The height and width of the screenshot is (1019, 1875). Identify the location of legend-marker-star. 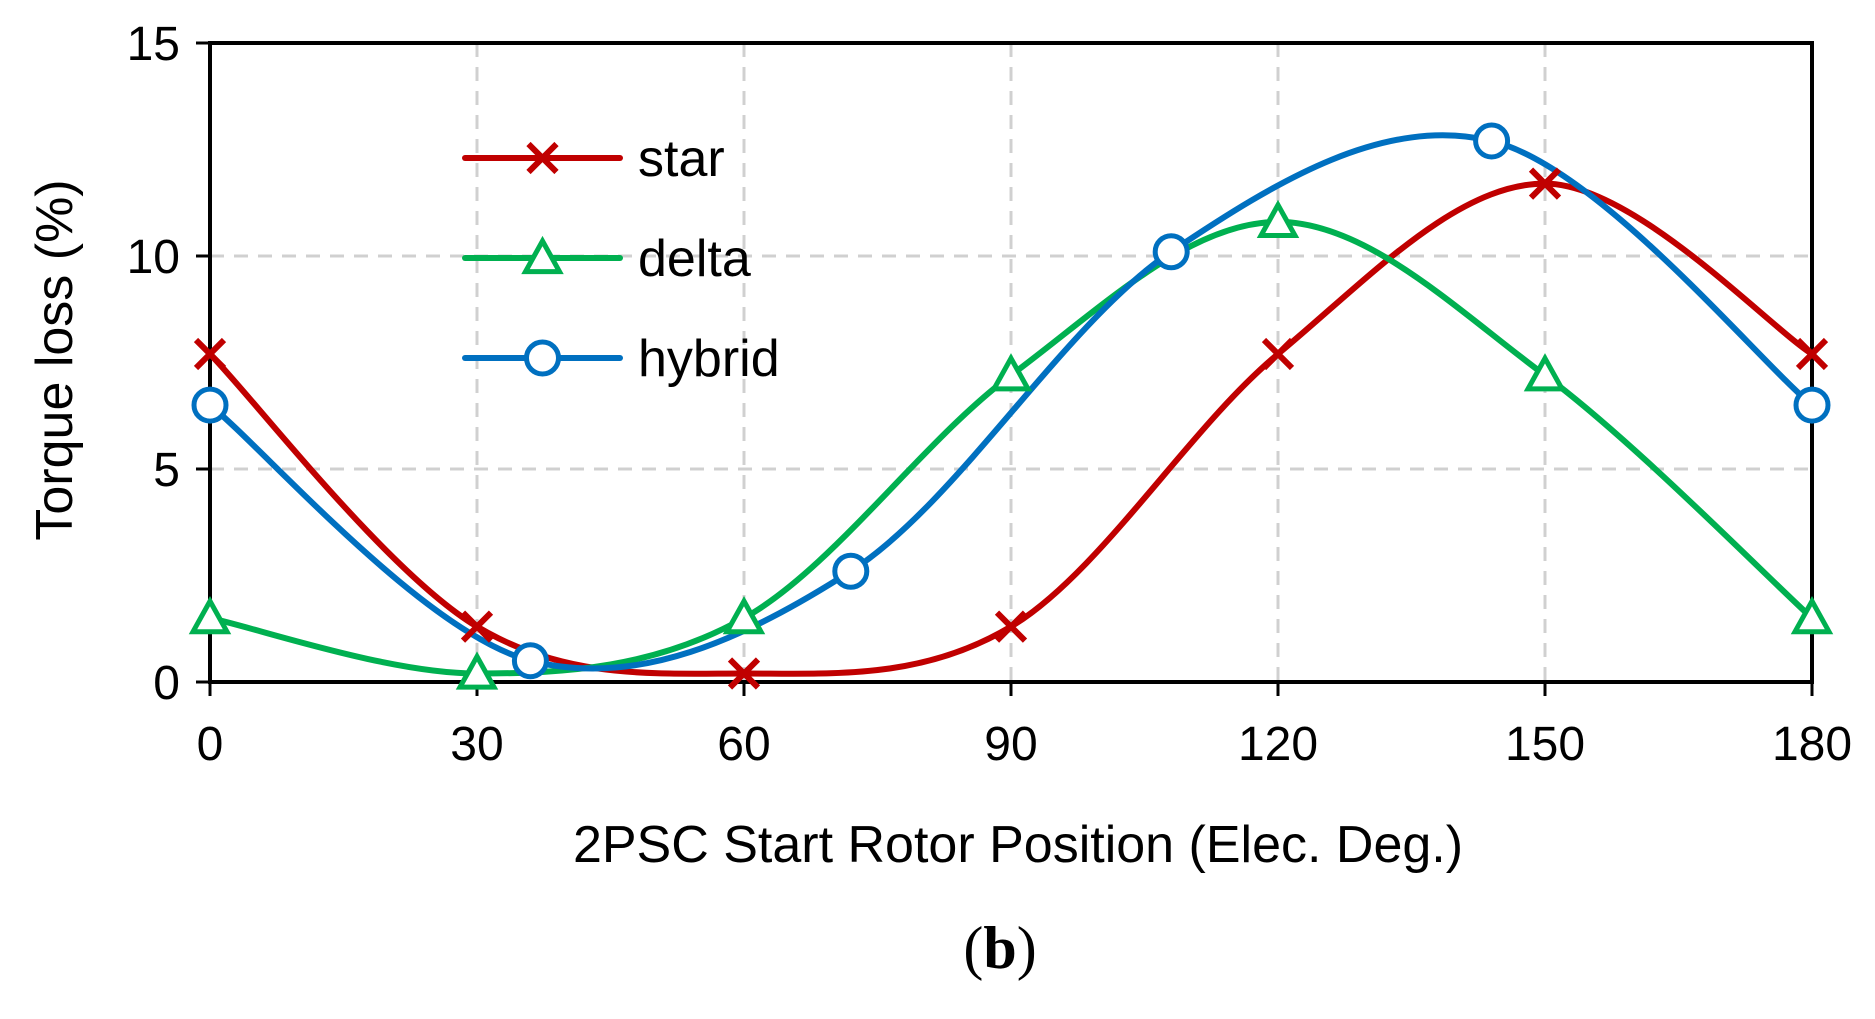
(542, 158).